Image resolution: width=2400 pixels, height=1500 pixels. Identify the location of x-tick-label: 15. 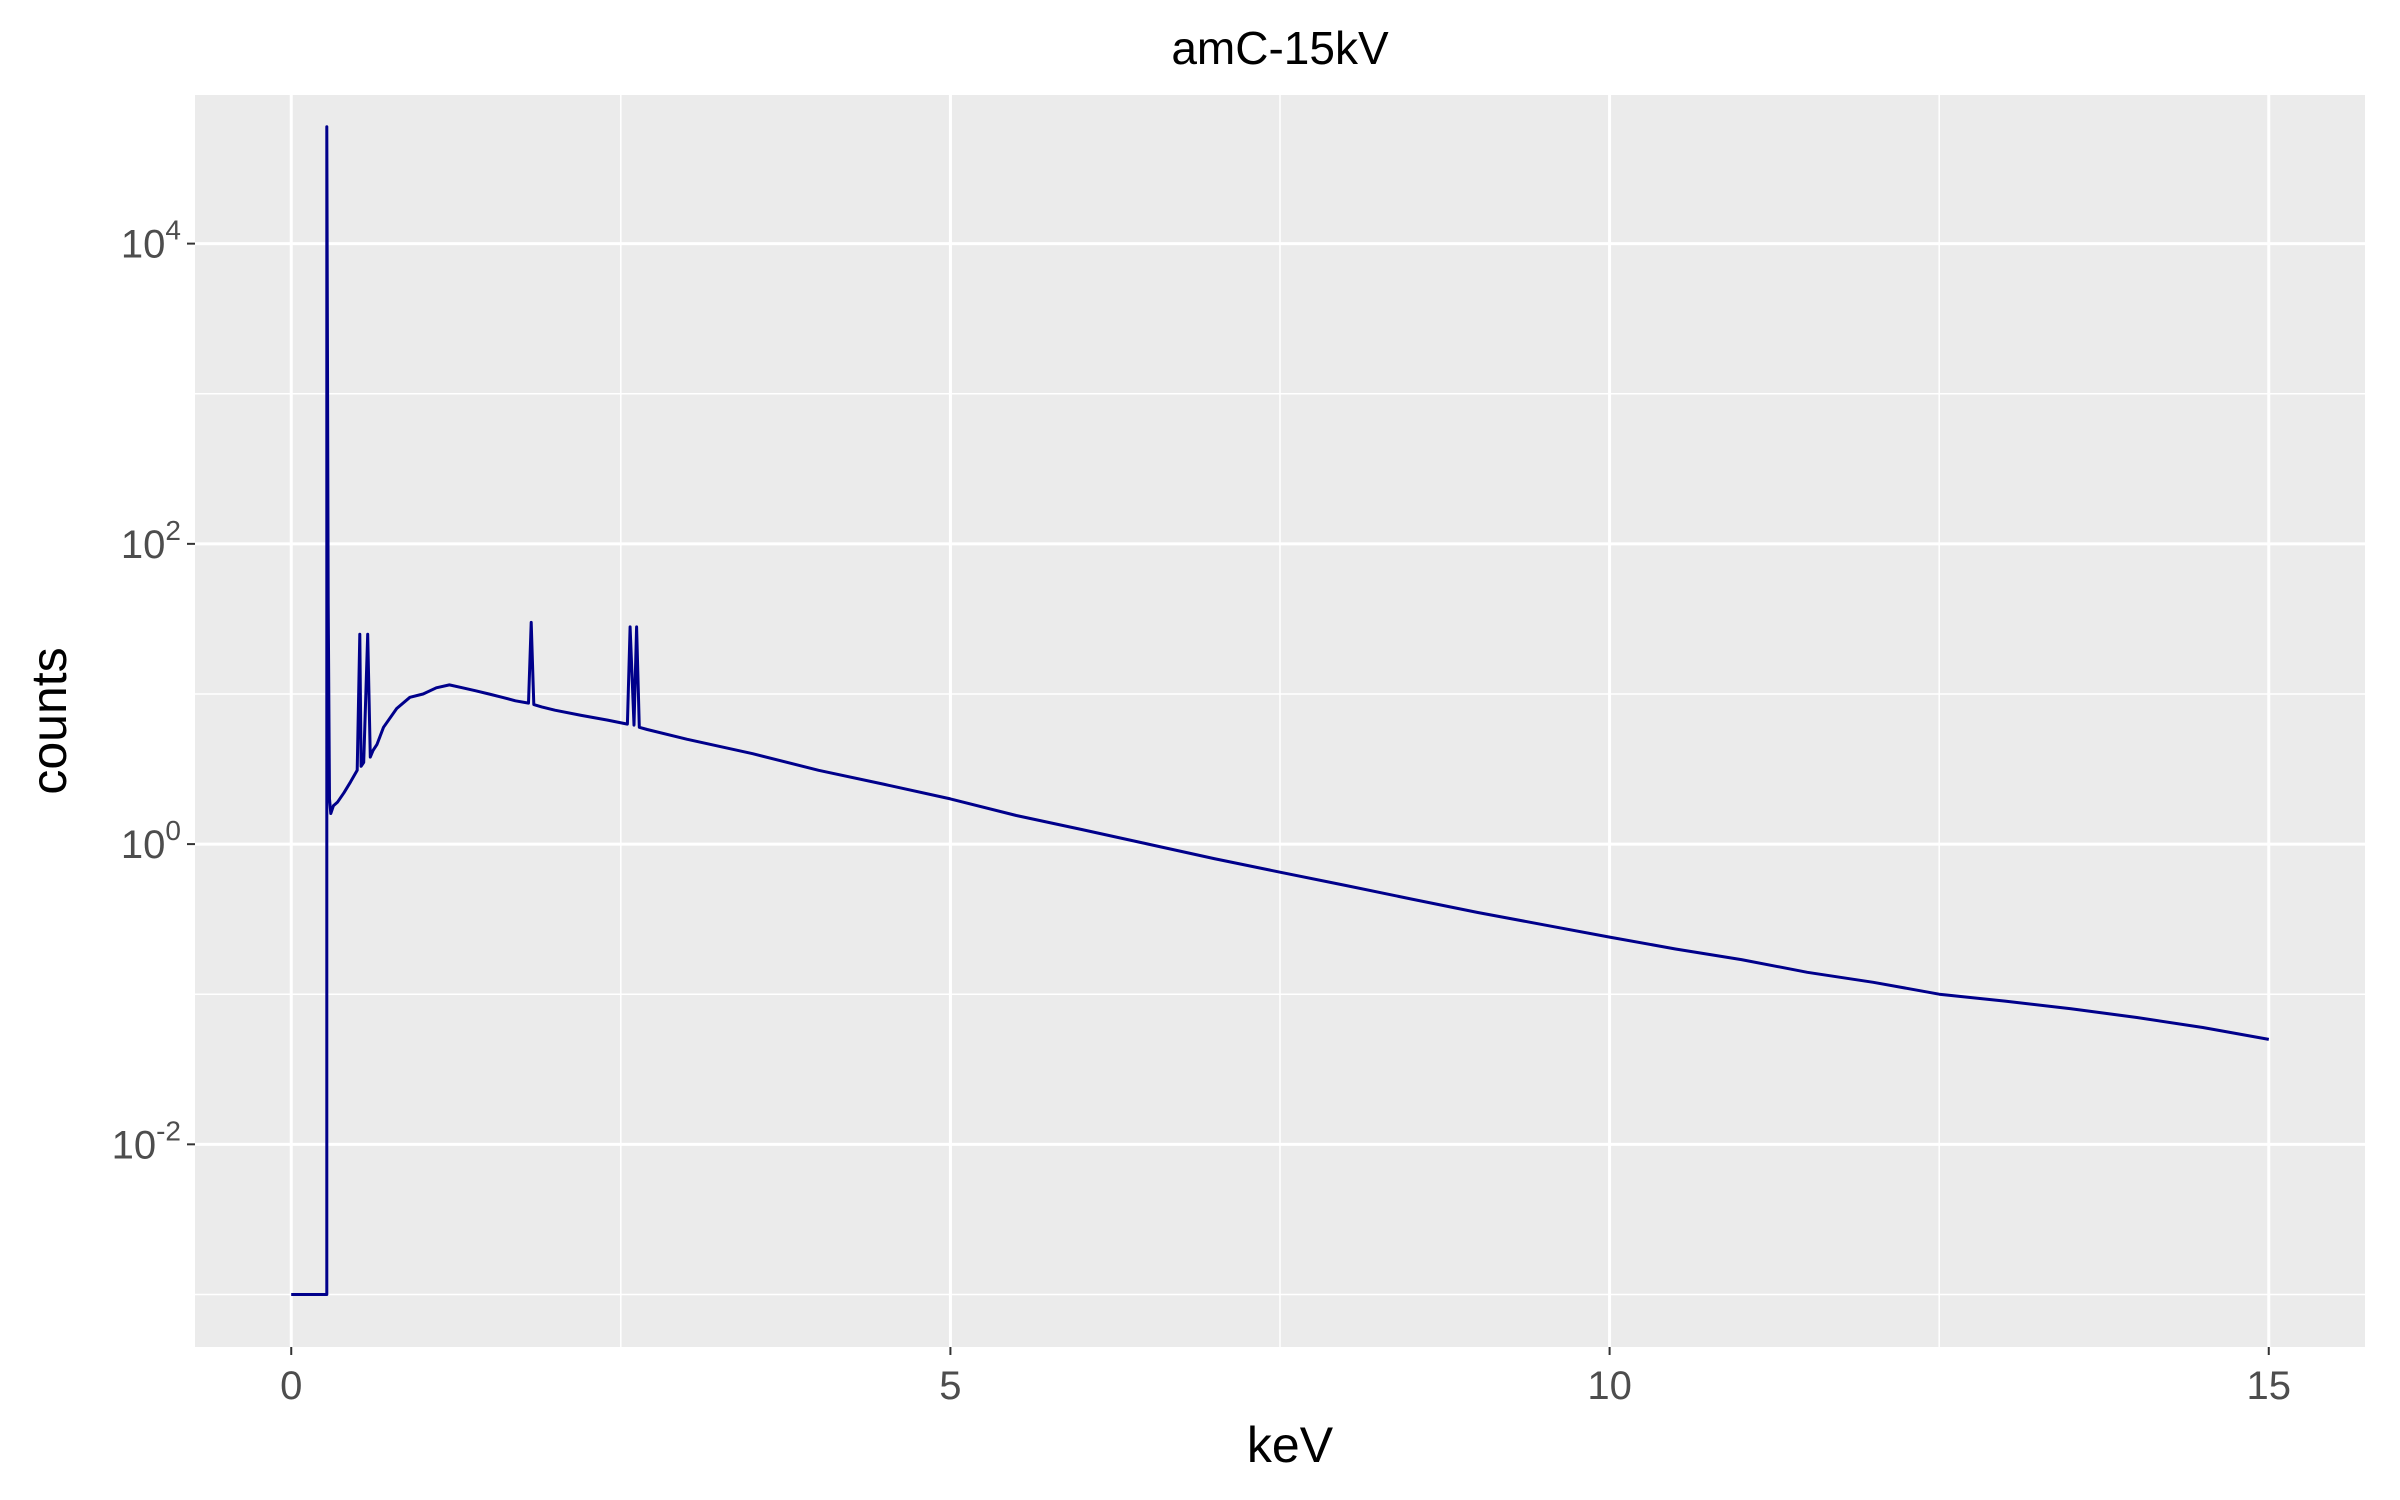
(2269, 1386).